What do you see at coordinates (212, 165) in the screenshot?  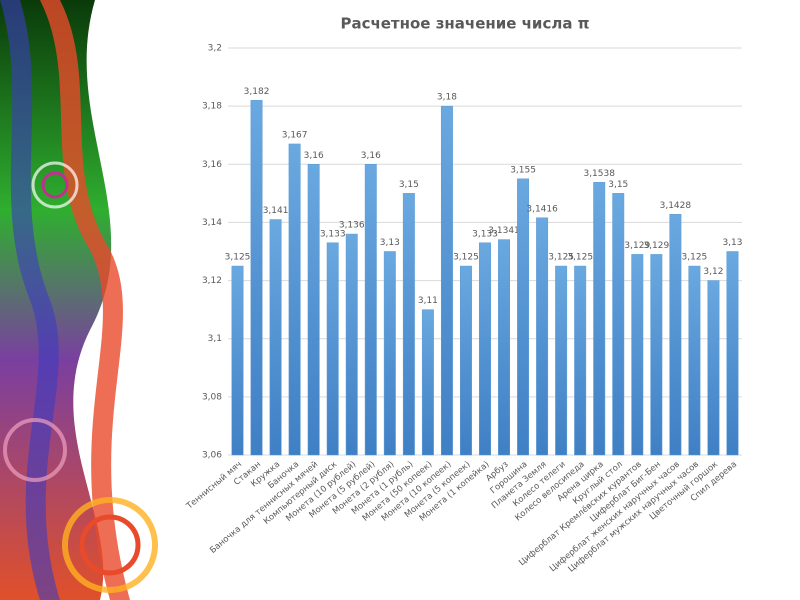 I see `y-tick-label: 3,16` at bounding box center [212, 165].